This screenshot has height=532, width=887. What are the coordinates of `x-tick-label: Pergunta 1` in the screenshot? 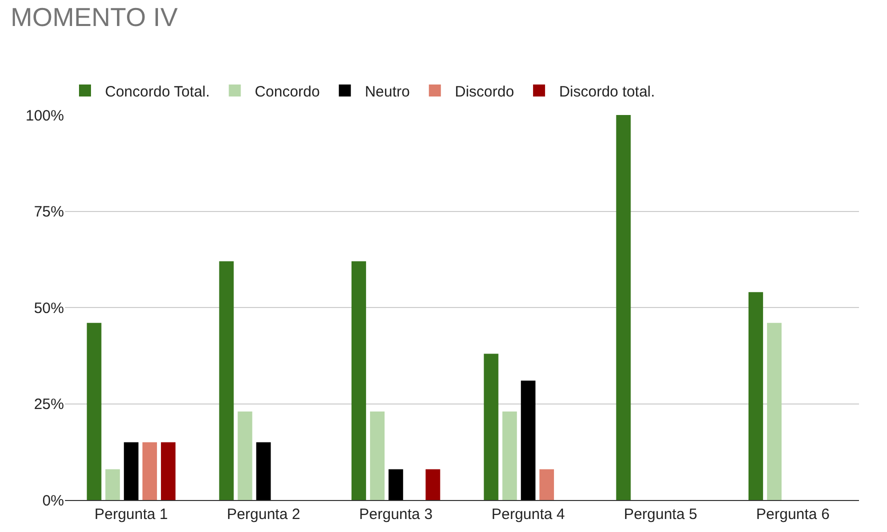 It's located at (131, 514).